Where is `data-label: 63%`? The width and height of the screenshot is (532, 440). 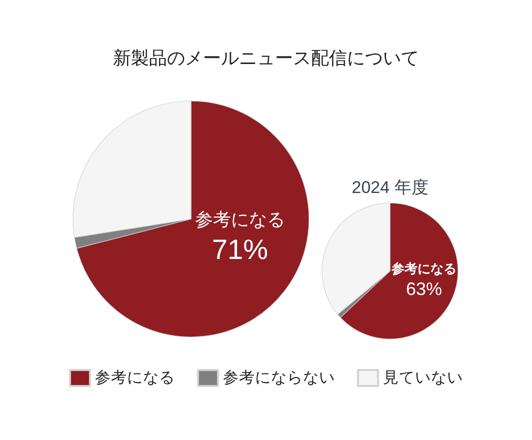 data-label: 63% is located at coordinates (424, 288).